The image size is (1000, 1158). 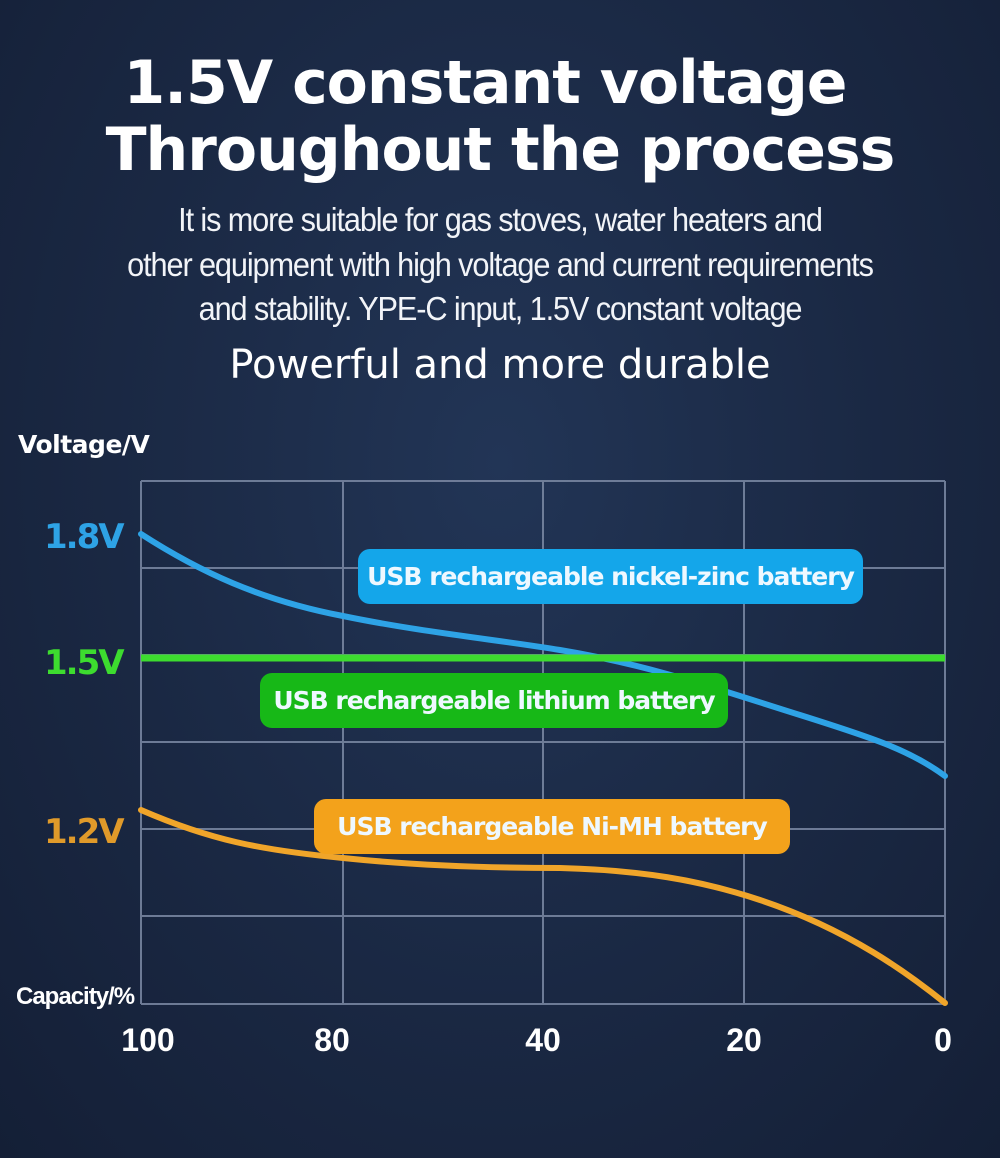 What do you see at coordinates (84, 537) in the screenshot?
I see `y-tick-1-8v: 1.8V` at bounding box center [84, 537].